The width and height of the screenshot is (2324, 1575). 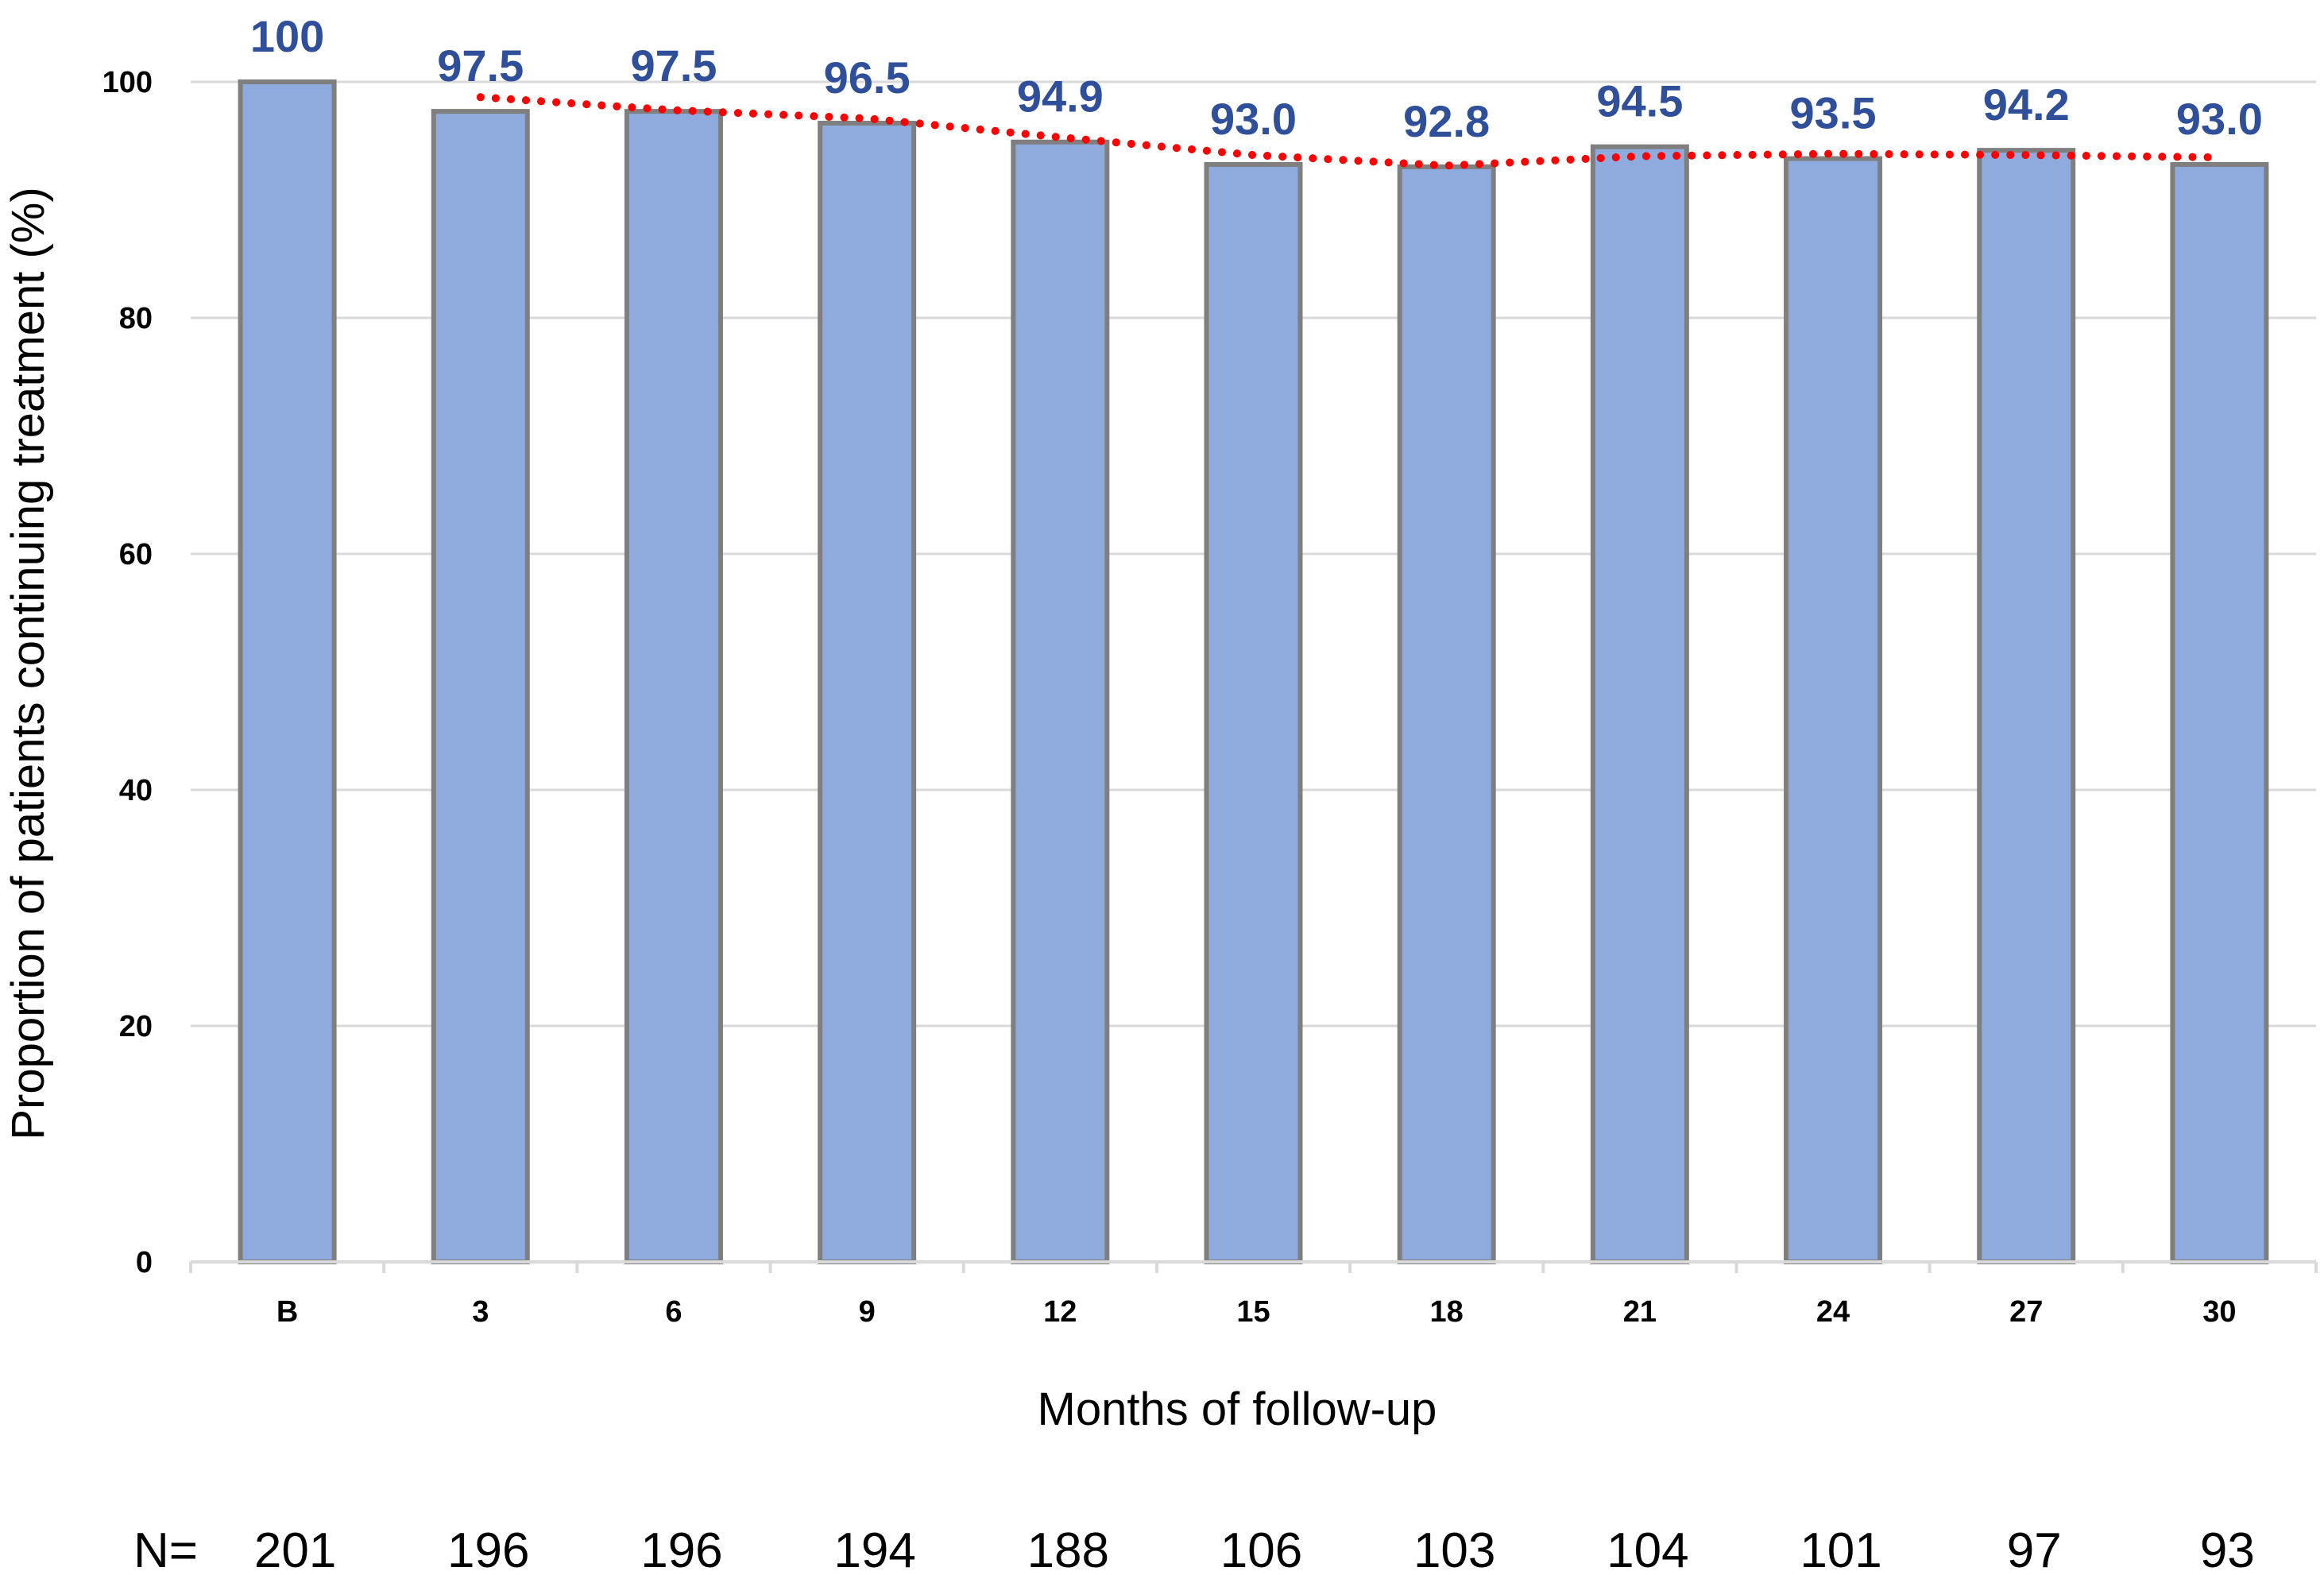 I want to click on y-tick-label-100: 100, so click(x=127, y=82).